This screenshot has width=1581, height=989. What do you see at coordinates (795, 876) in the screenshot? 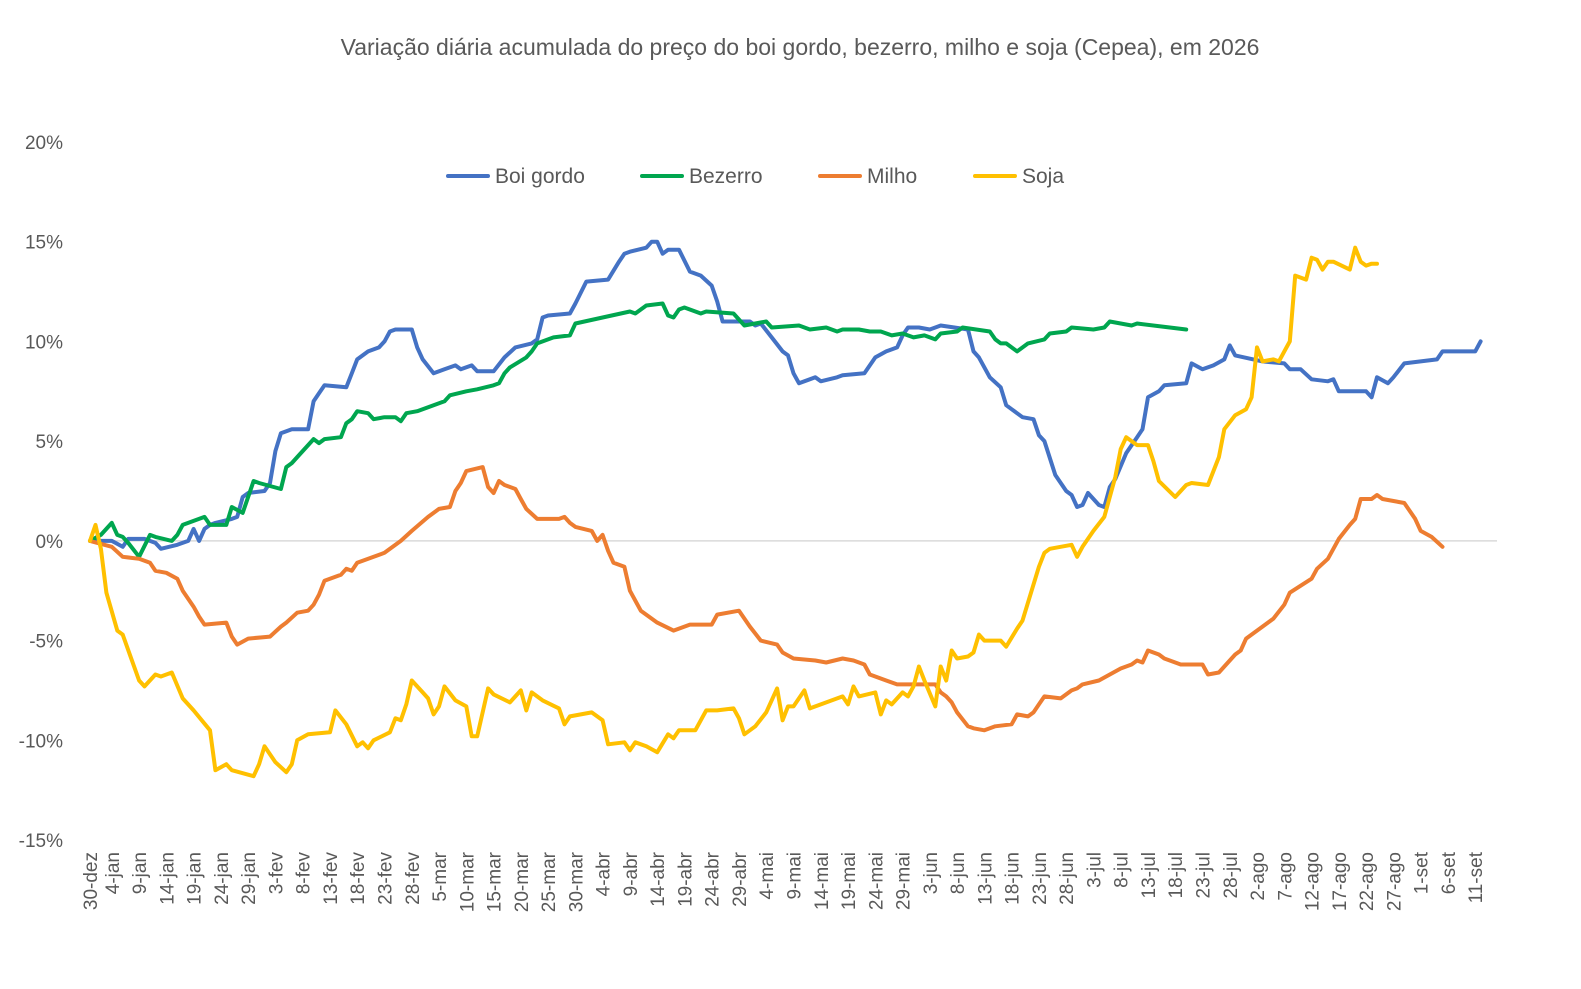
I see `x-tick-label: 9-mai` at bounding box center [795, 876].